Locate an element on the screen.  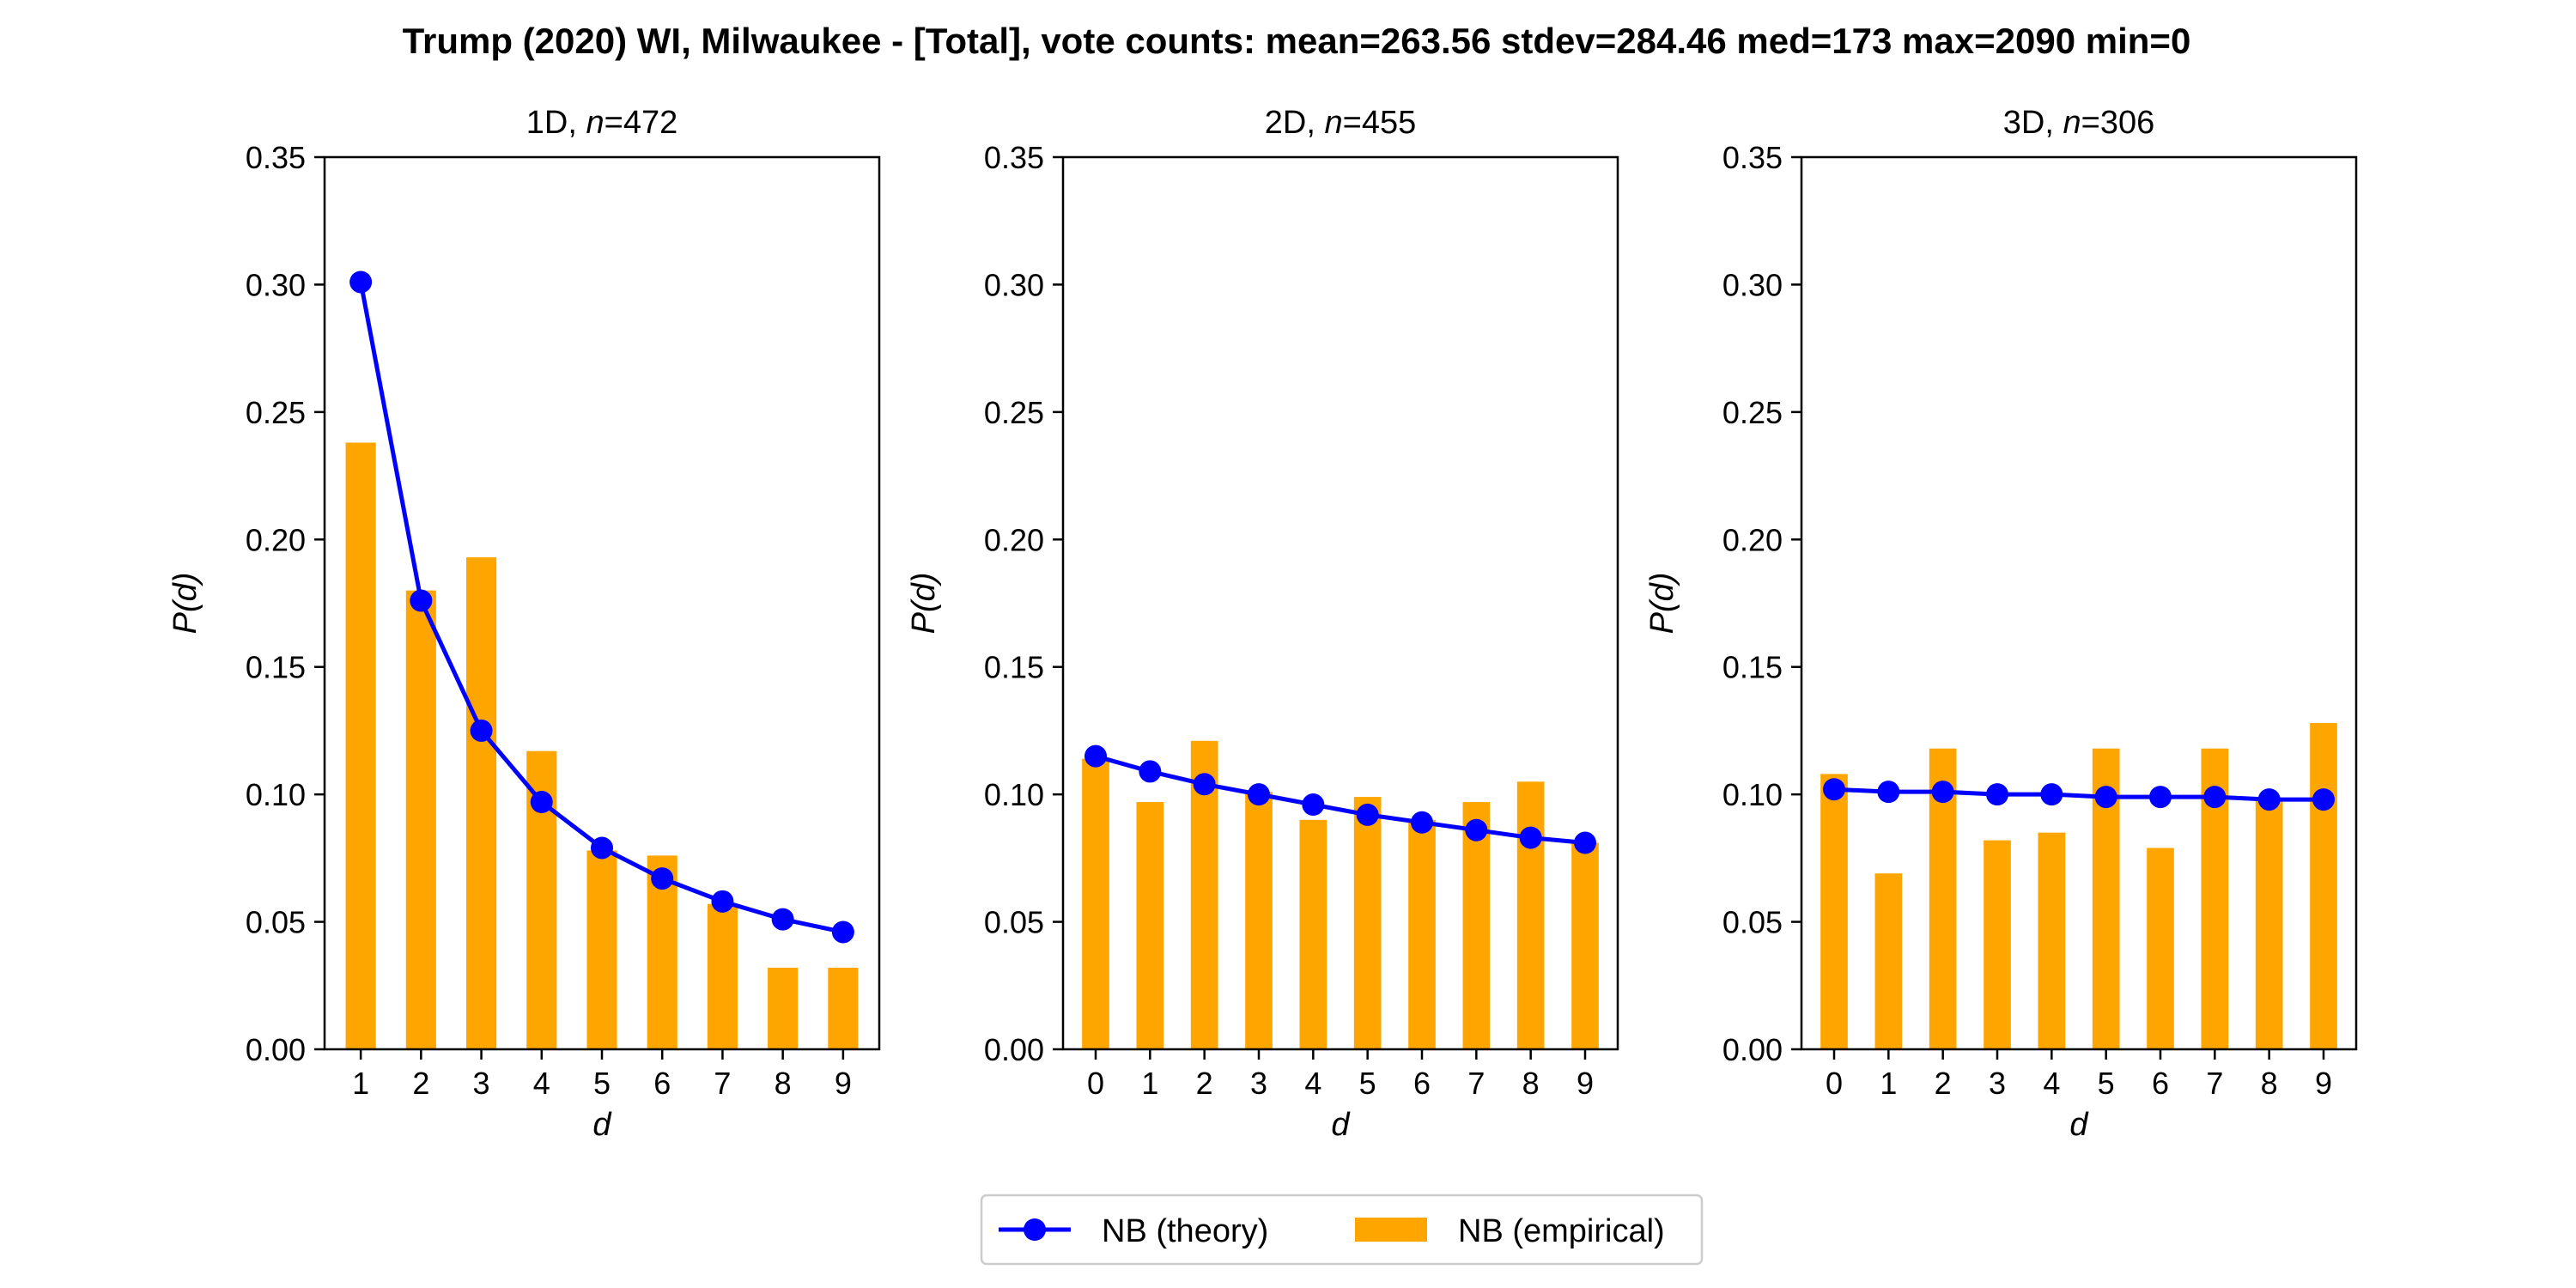
panel-title: 3D, n=306 is located at coordinates (2078, 123).